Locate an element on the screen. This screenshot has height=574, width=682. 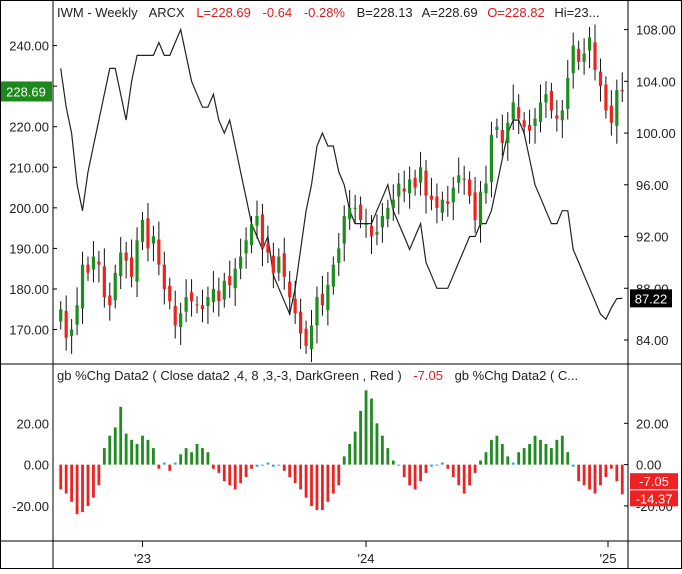
left-tick-label: 200.00 is located at coordinates (29, 208).